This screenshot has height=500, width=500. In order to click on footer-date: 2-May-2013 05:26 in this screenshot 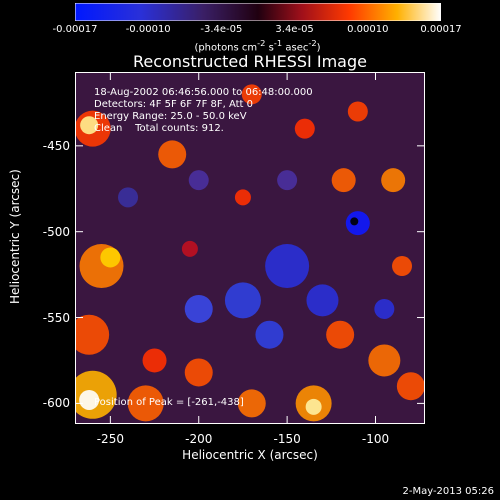, I will do `click(448, 491)`.